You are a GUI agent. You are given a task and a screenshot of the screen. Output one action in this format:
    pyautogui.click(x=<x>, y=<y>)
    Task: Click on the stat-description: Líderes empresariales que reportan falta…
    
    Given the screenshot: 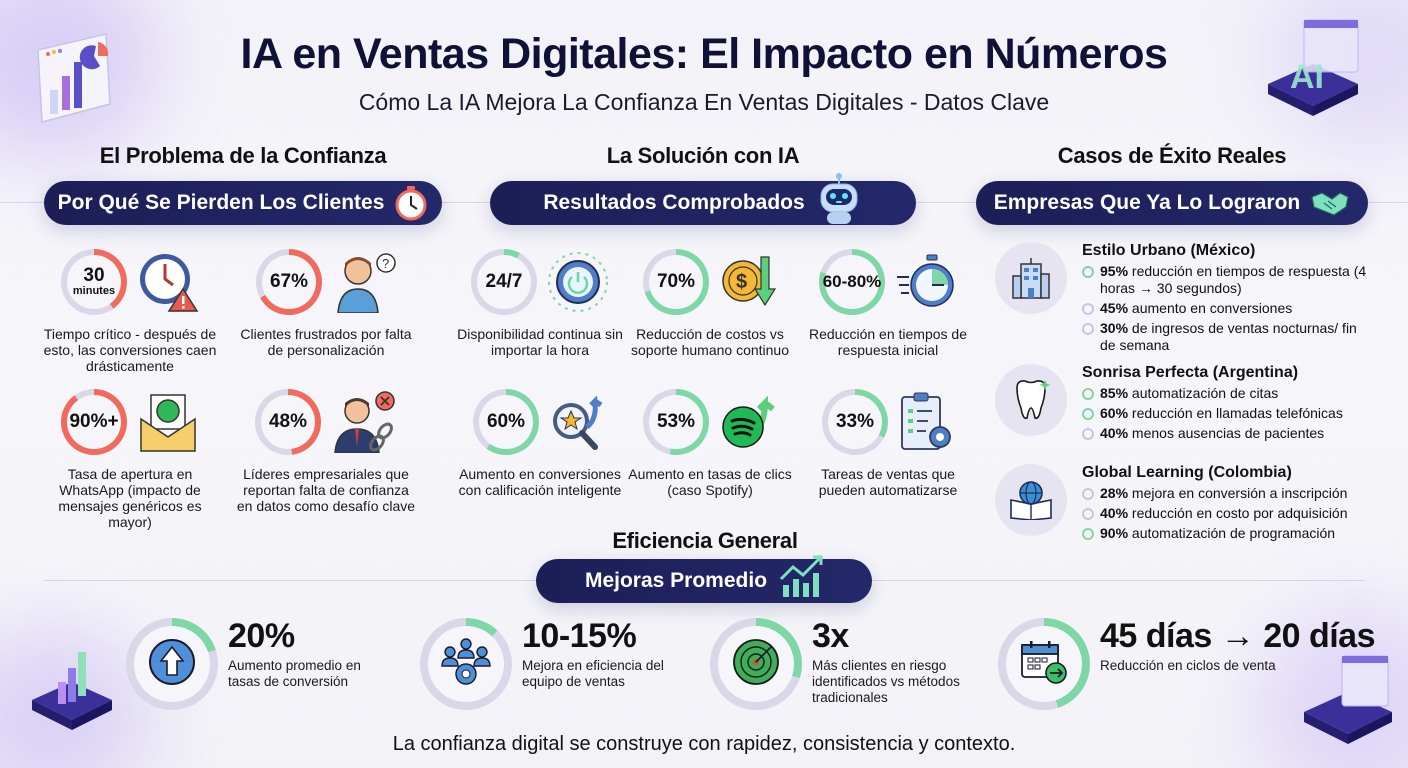 What is the action you would take?
    pyautogui.click(x=326, y=490)
    